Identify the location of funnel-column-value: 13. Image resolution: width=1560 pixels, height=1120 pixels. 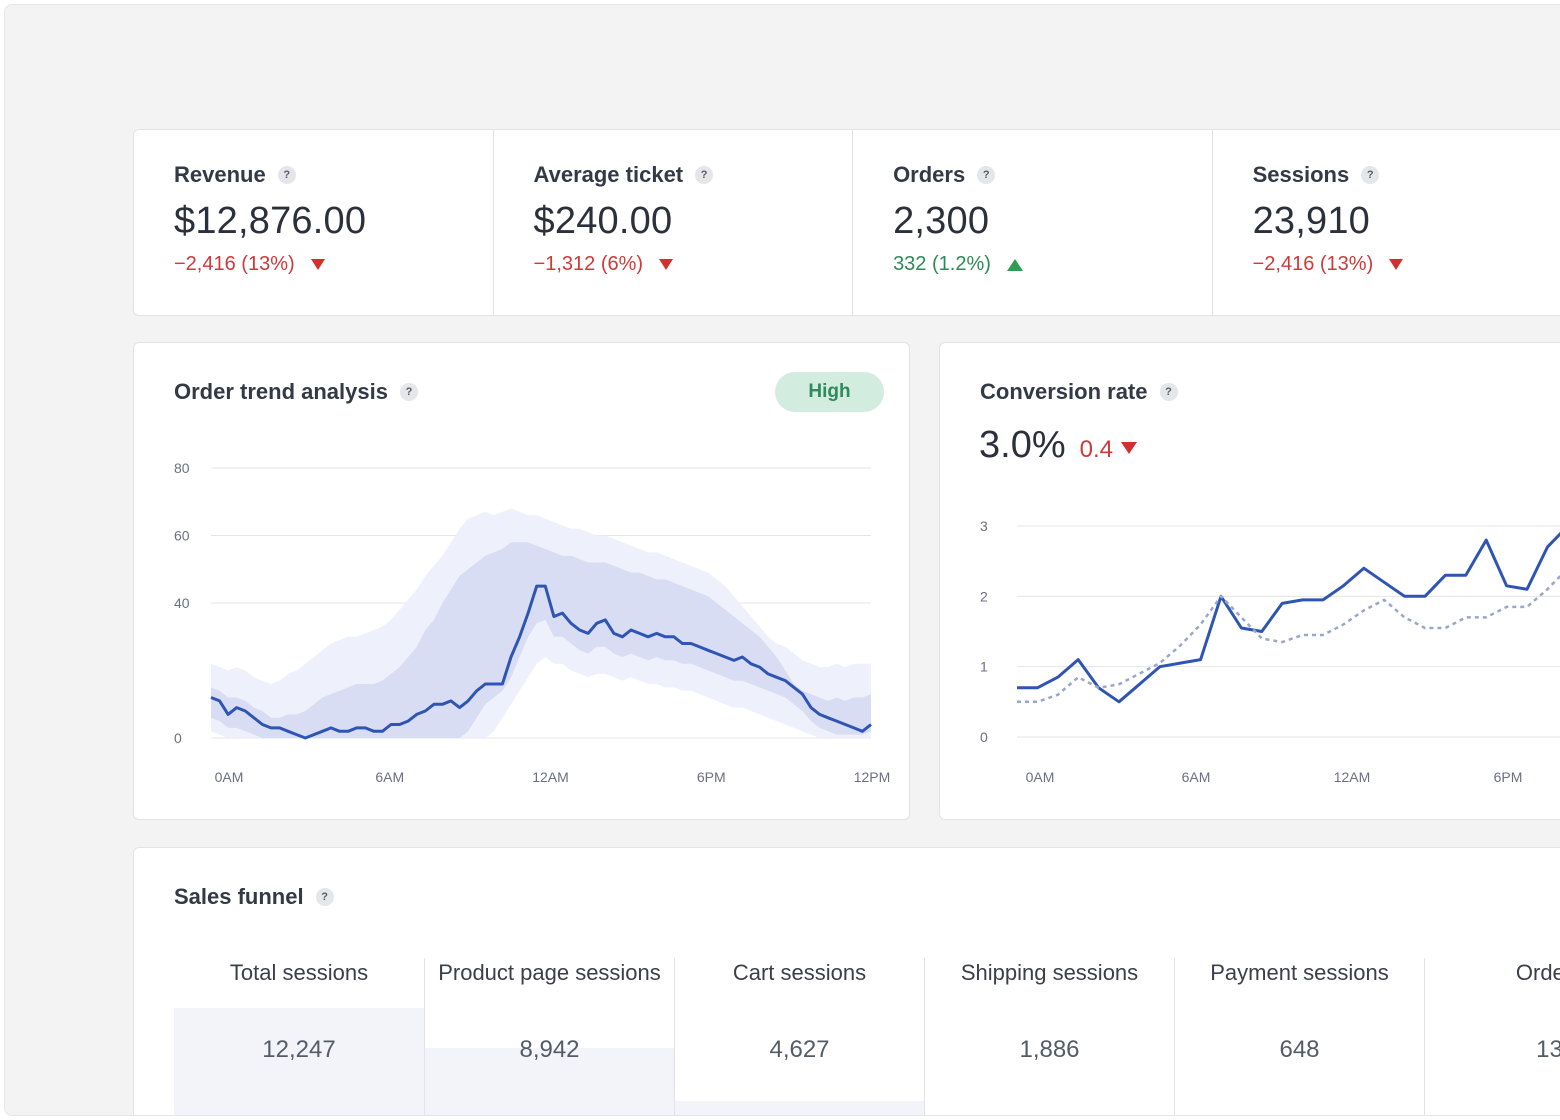
(1548, 1049).